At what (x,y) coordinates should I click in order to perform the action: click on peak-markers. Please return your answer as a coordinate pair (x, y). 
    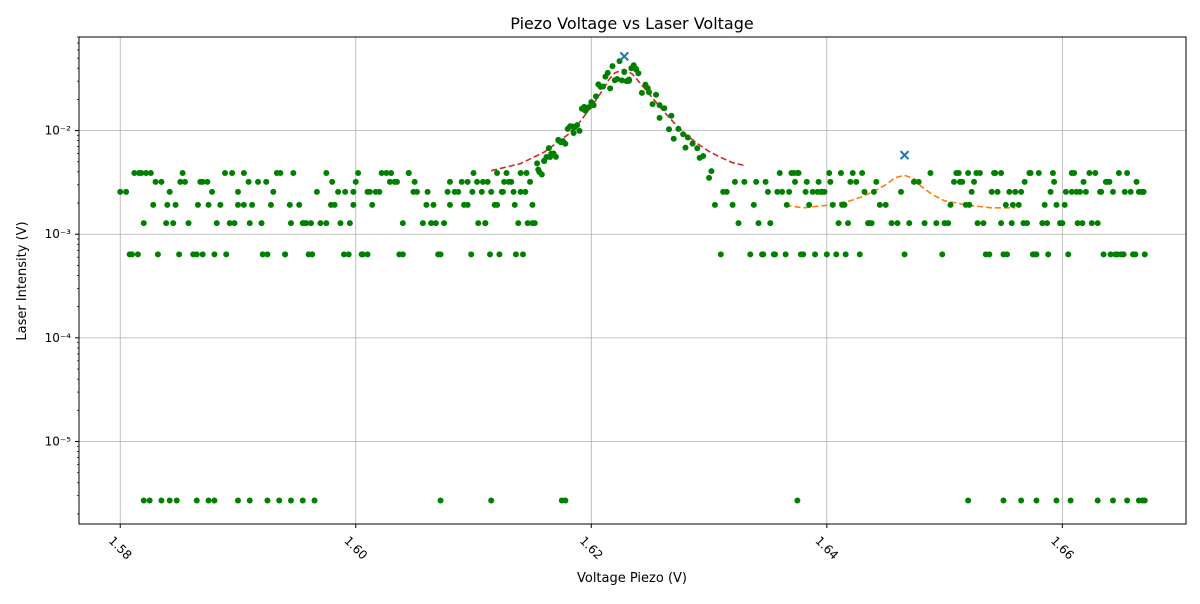
    Looking at the image, I should click on (764, 105).